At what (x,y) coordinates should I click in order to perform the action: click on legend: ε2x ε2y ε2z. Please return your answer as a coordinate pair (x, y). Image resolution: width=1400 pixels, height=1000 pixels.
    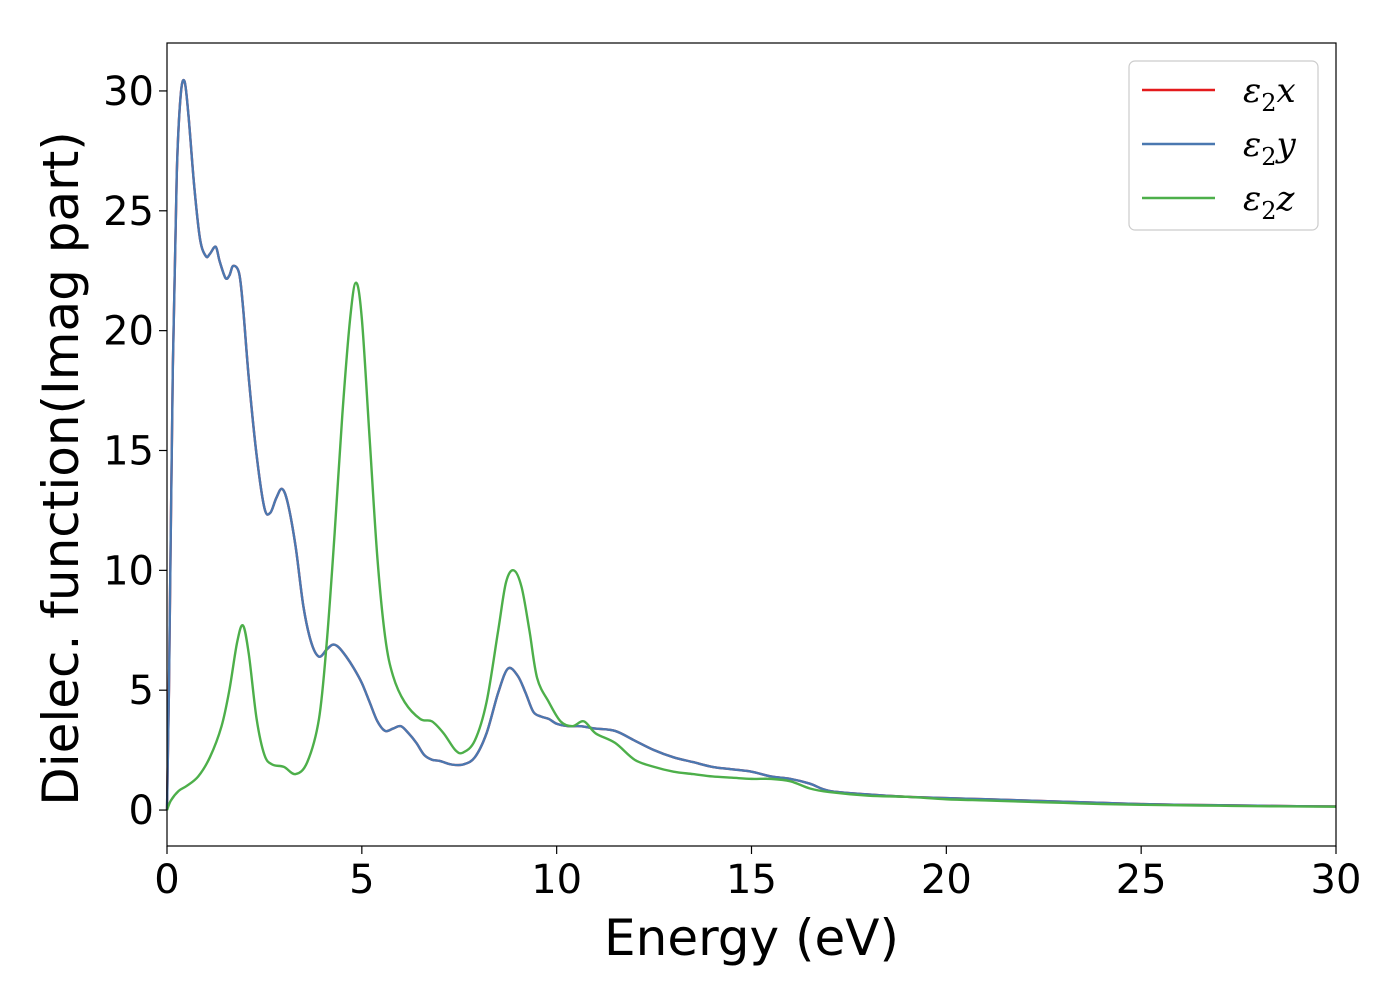
    Looking at the image, I should click on (1223, 145).